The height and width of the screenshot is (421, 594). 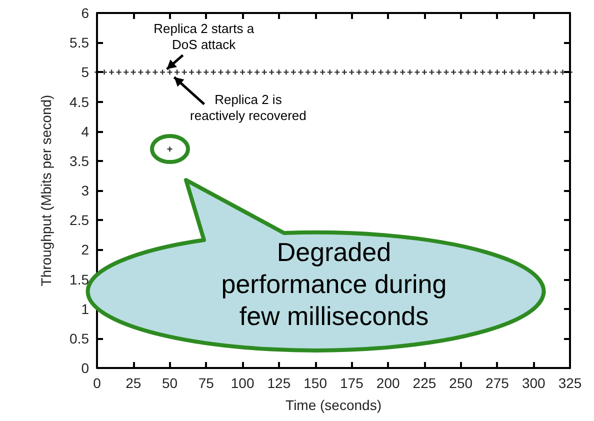 What do you see at coordinates (352, 383) in the screenshot?
I see `x-tick-label: 175` at bounding box center [352, 383].